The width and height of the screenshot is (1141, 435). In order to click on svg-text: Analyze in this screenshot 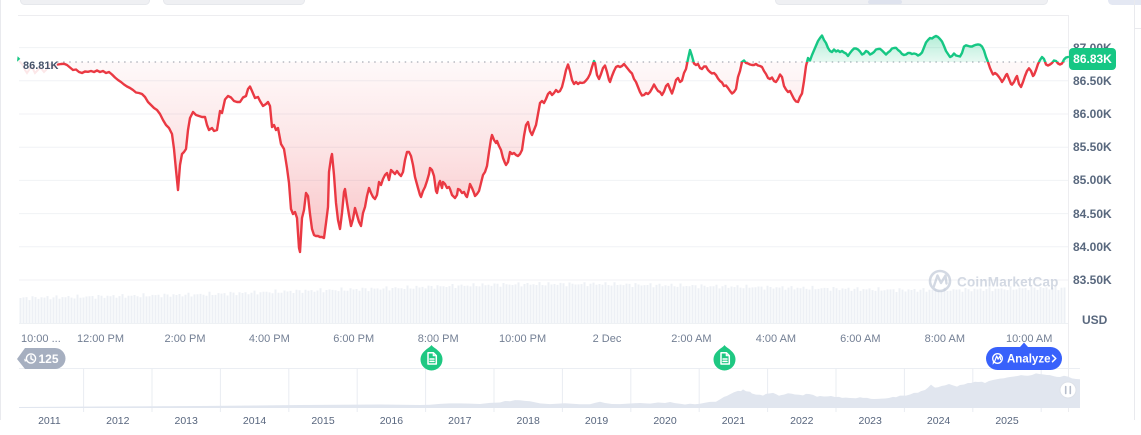, I will do `click(1028, 360)`.